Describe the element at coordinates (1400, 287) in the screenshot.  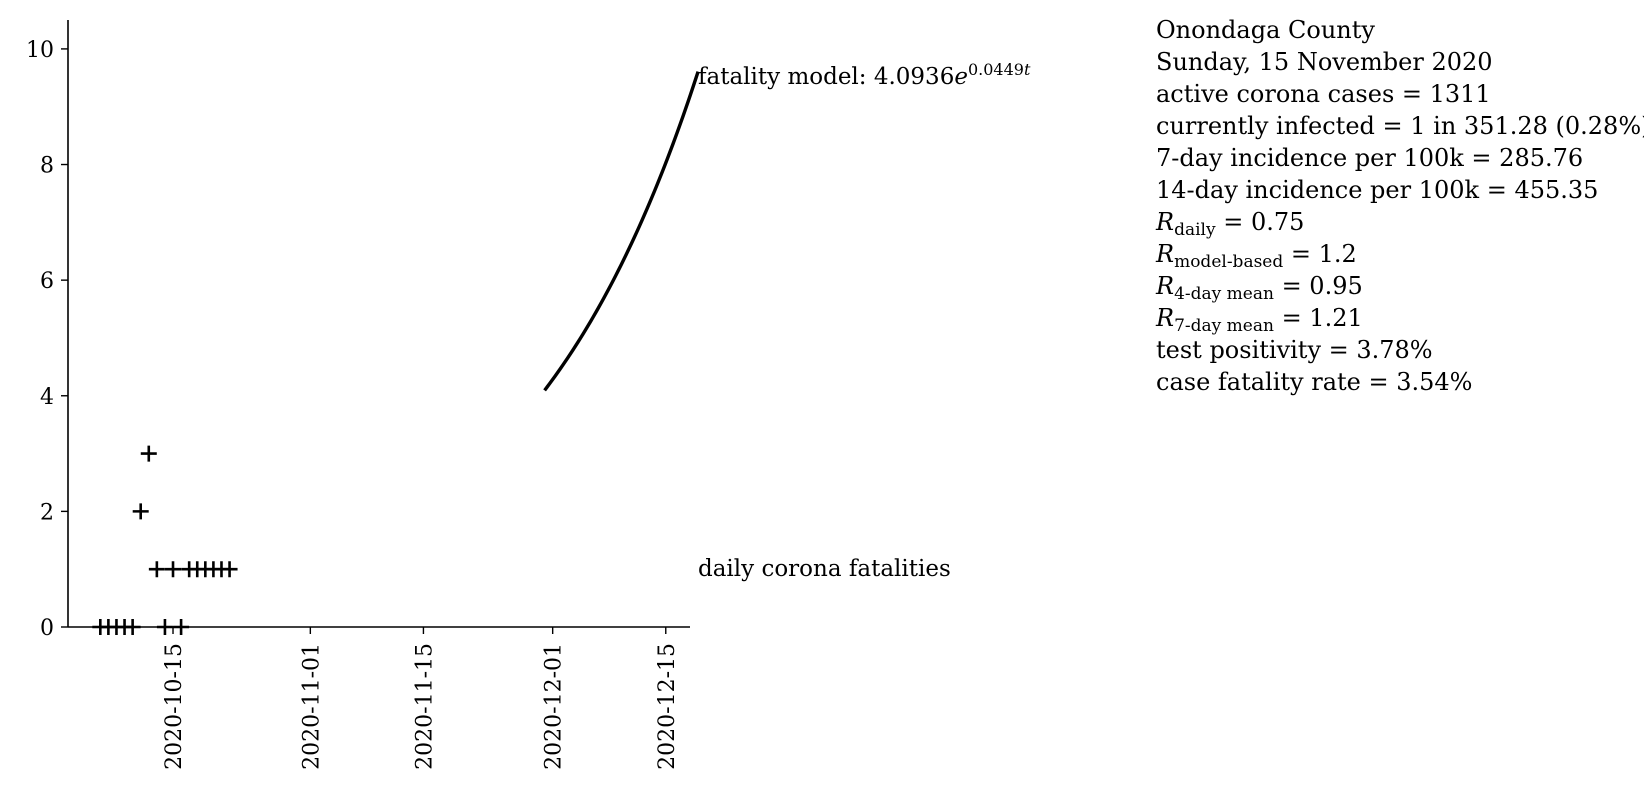
I see `stats-r-4day: R4-day mean = 0.95` at that location.